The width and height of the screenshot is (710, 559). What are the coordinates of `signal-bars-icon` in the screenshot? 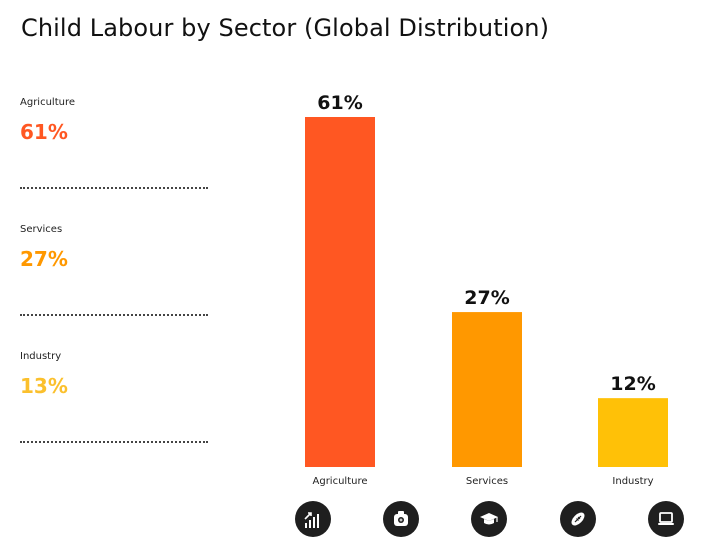 It's located at (313, 519).